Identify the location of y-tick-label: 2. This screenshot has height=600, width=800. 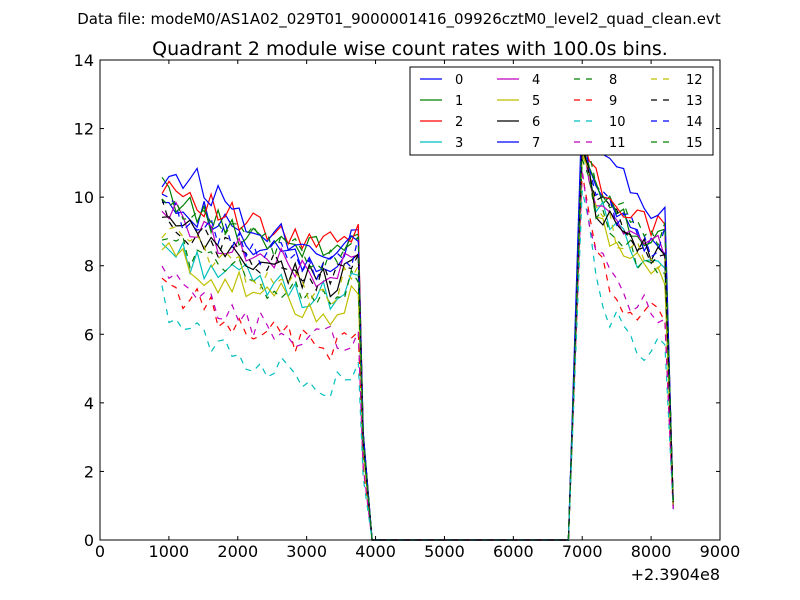
(89, 471).